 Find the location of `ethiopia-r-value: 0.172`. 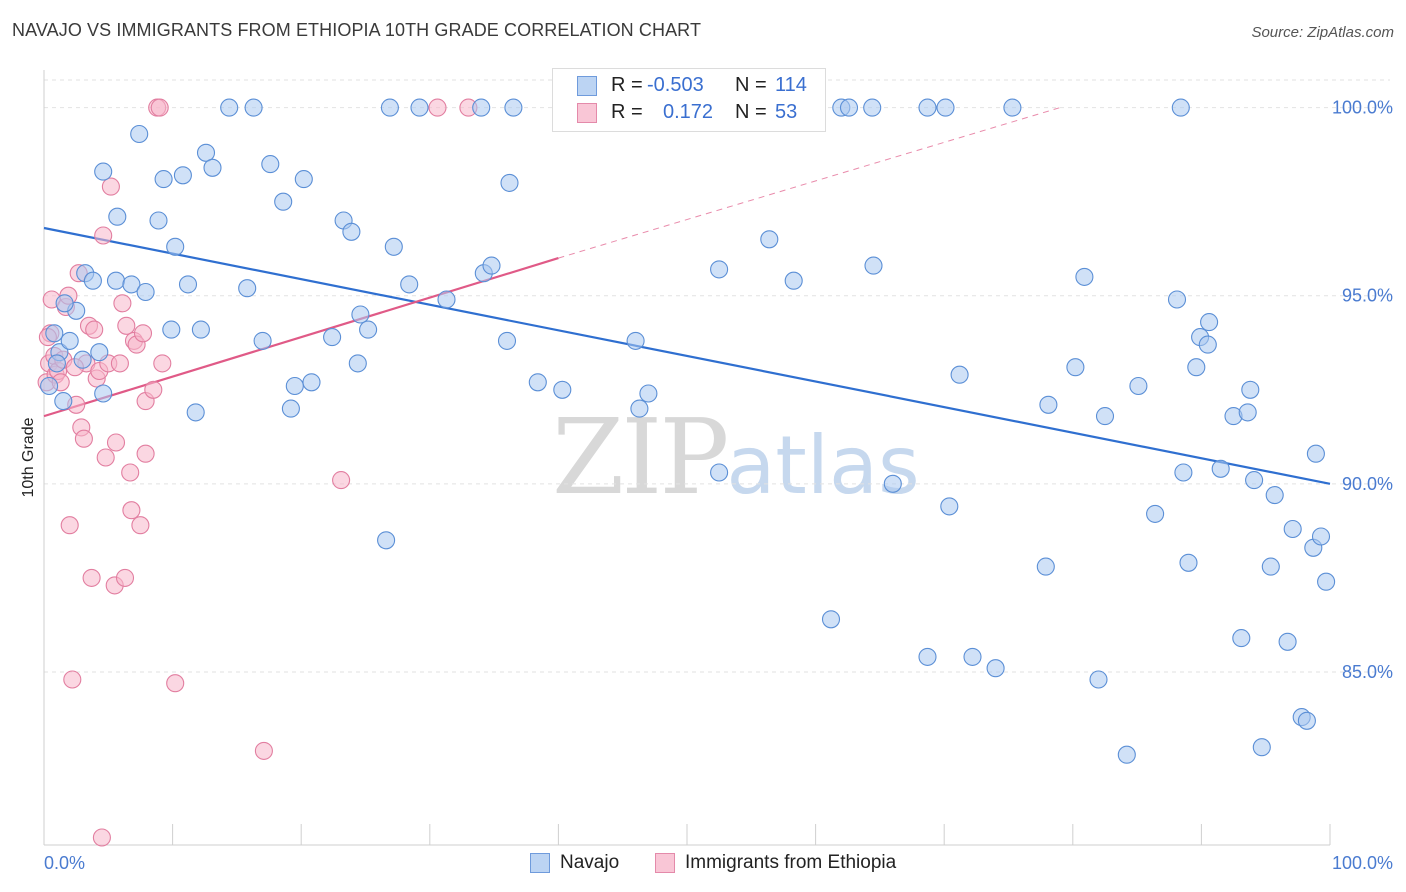

ethiopia-r-value: 0.172 is located at coordinates (688, 112).